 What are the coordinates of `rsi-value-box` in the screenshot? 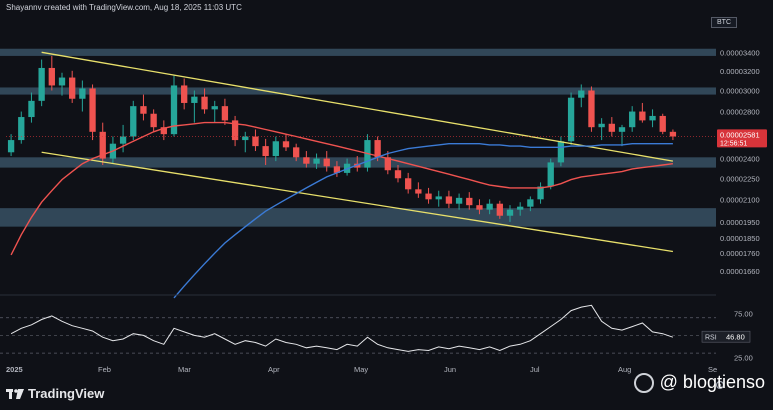 It's located at (726, 336).